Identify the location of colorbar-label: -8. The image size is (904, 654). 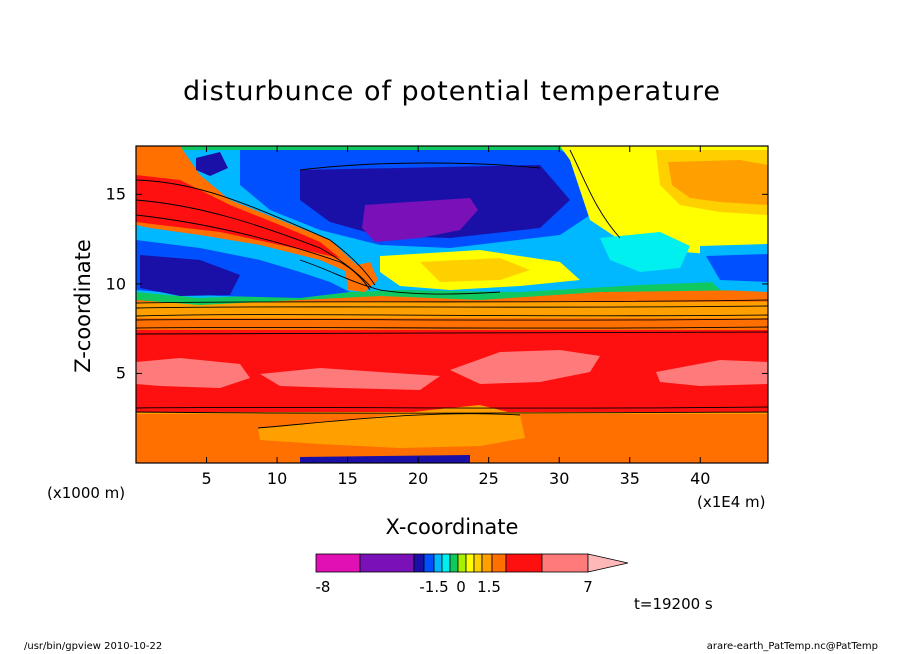
(323, 587).